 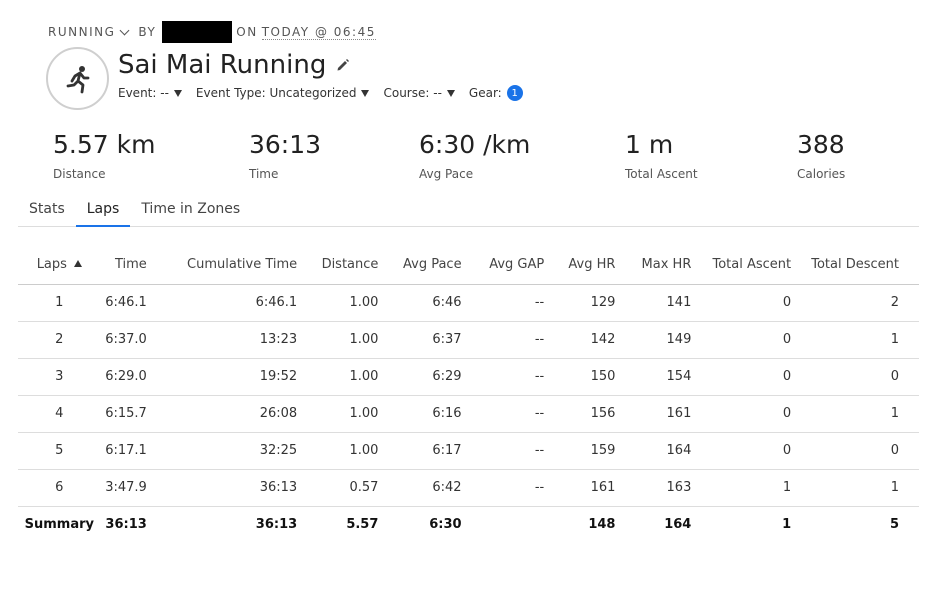 What do you see at coordinates (600, 414) in the screenshot?
I see `table-cell: 156` at bounding box center [600, 414].